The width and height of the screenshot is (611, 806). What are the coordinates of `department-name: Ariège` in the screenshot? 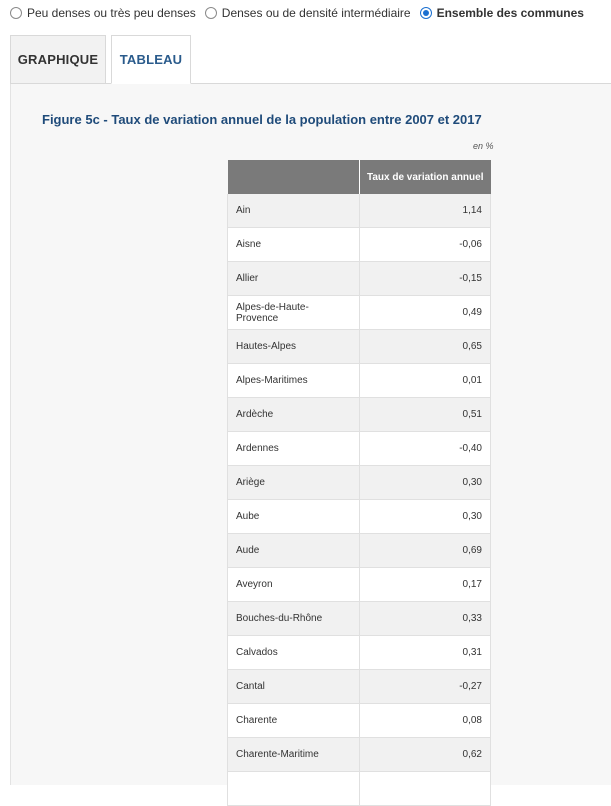 It's located at (293, 482).